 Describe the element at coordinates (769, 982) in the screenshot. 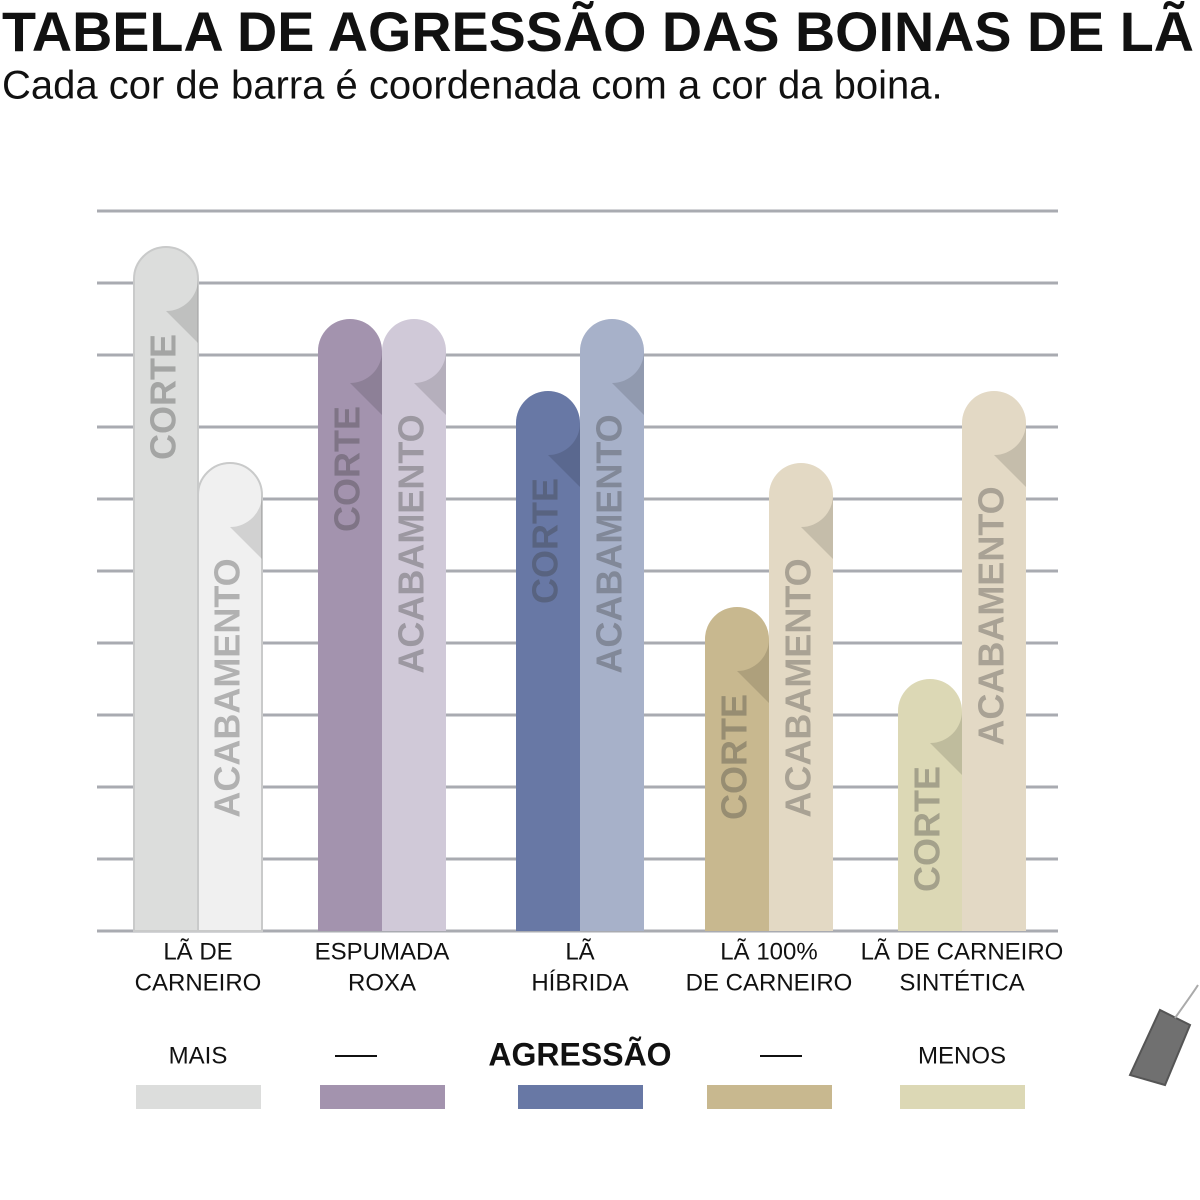

I see `x-tick-label: DE CARNEIRO` at that location.